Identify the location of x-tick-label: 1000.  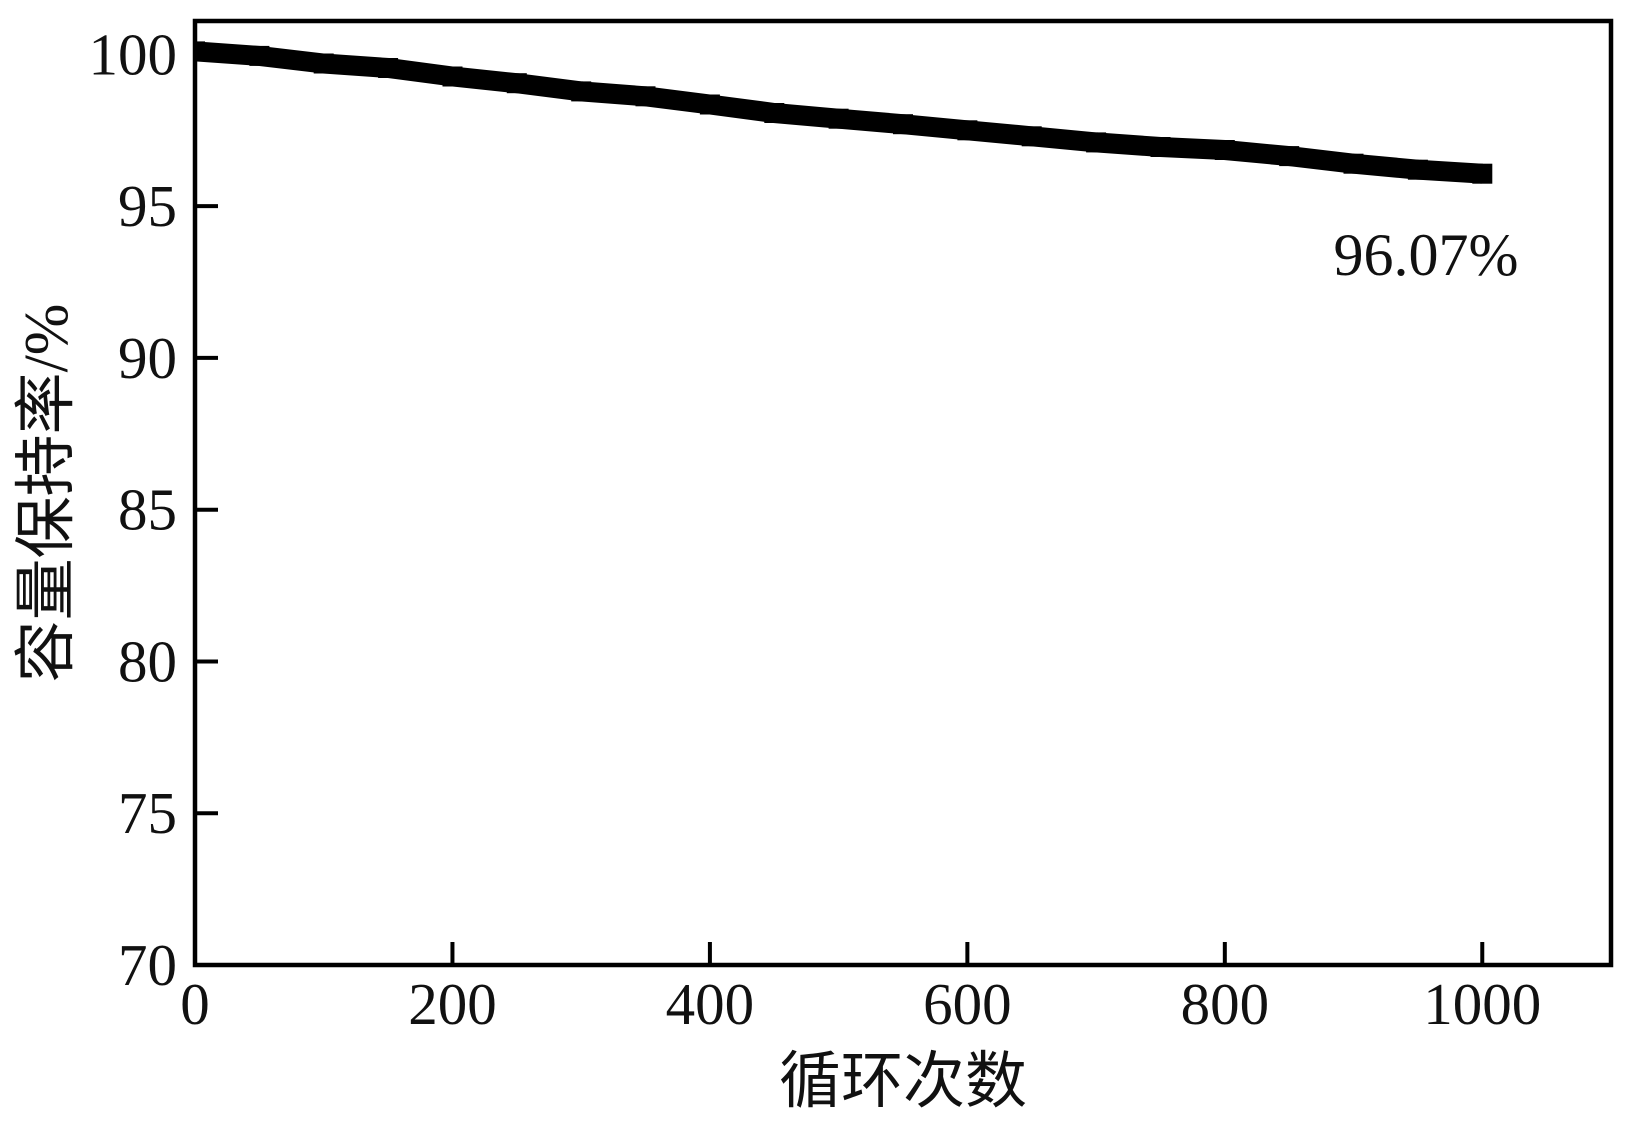
(1482, 1004).